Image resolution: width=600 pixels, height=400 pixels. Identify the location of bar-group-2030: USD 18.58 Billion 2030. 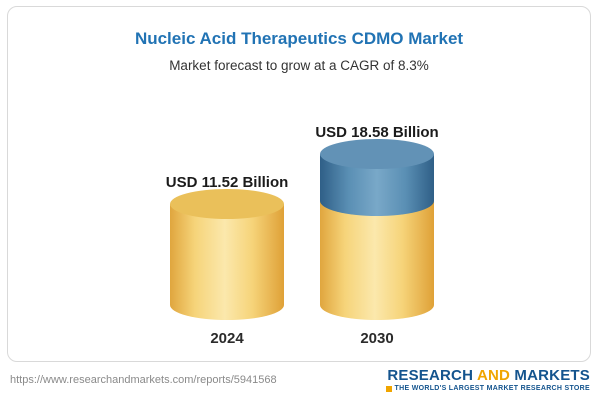
(376, 235).